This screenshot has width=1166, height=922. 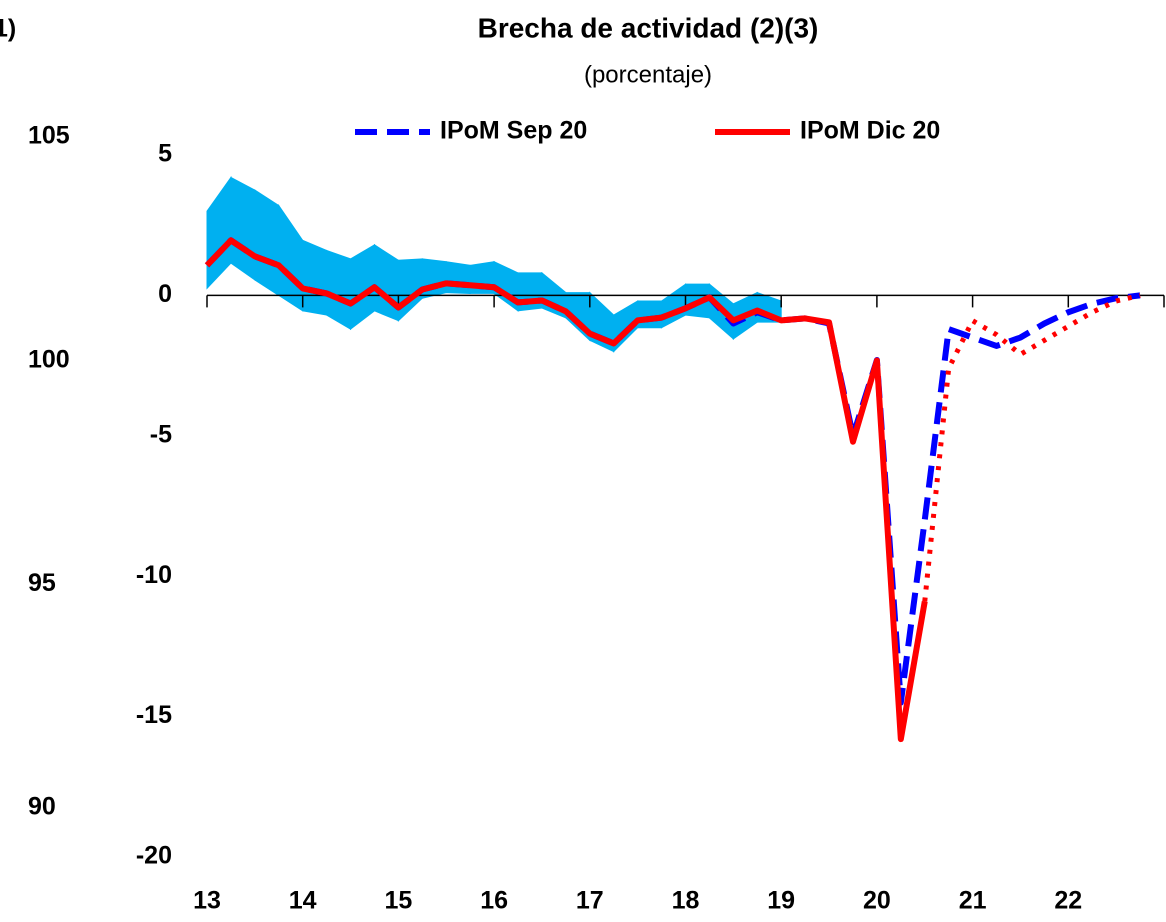 What do you see at coordinates (49, 136) in the screenshot?
I see `y2-tick-label: 105` at bounding box center [49, 136].